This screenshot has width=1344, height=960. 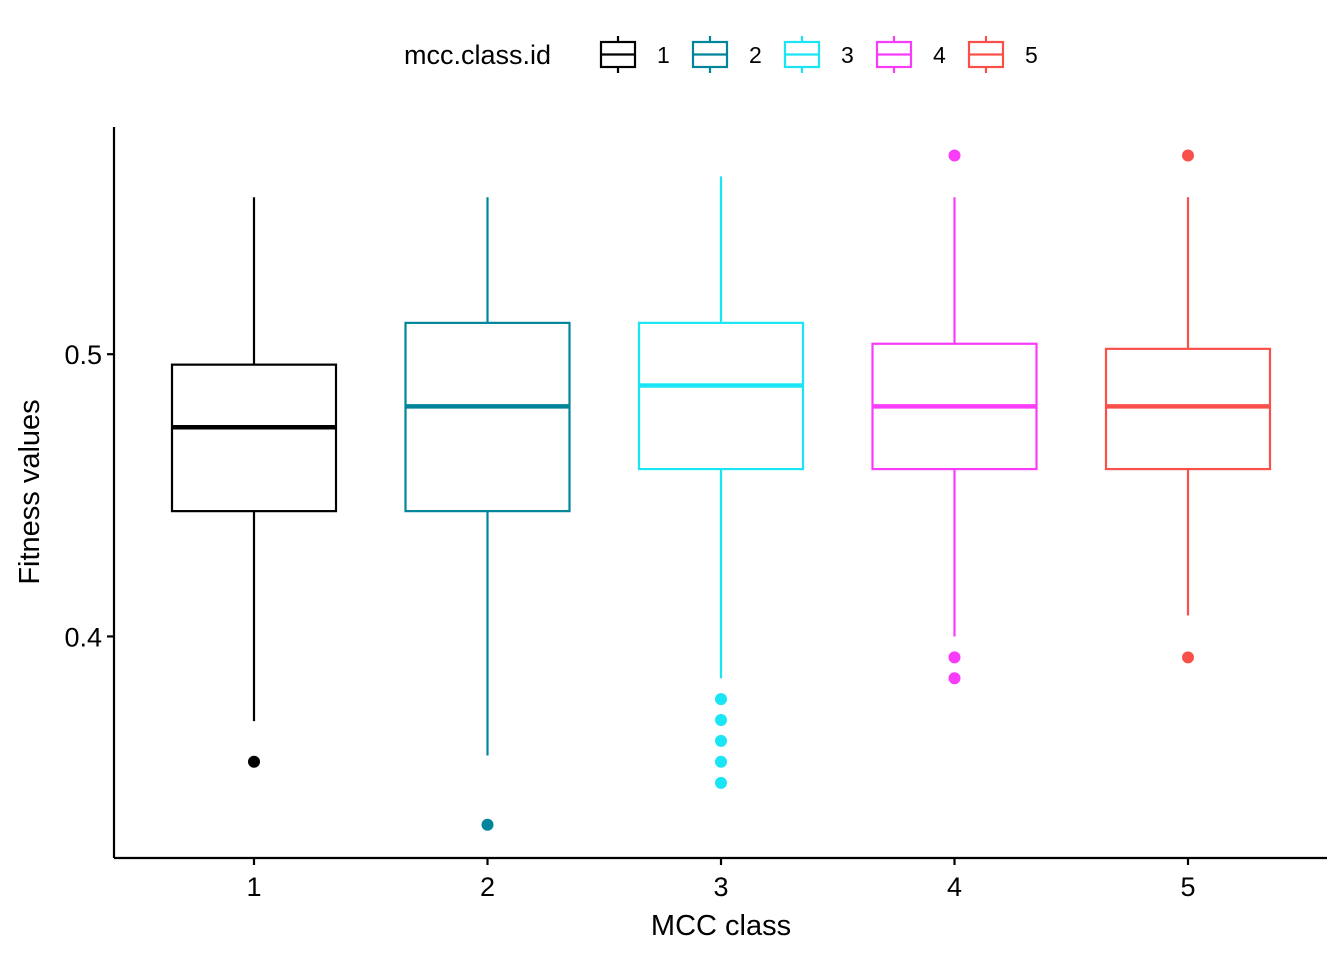 What do you see at coordinates (954, 887) in the screenshot?
I see `x-tick-label: 4` at bounding box center [954, 887].